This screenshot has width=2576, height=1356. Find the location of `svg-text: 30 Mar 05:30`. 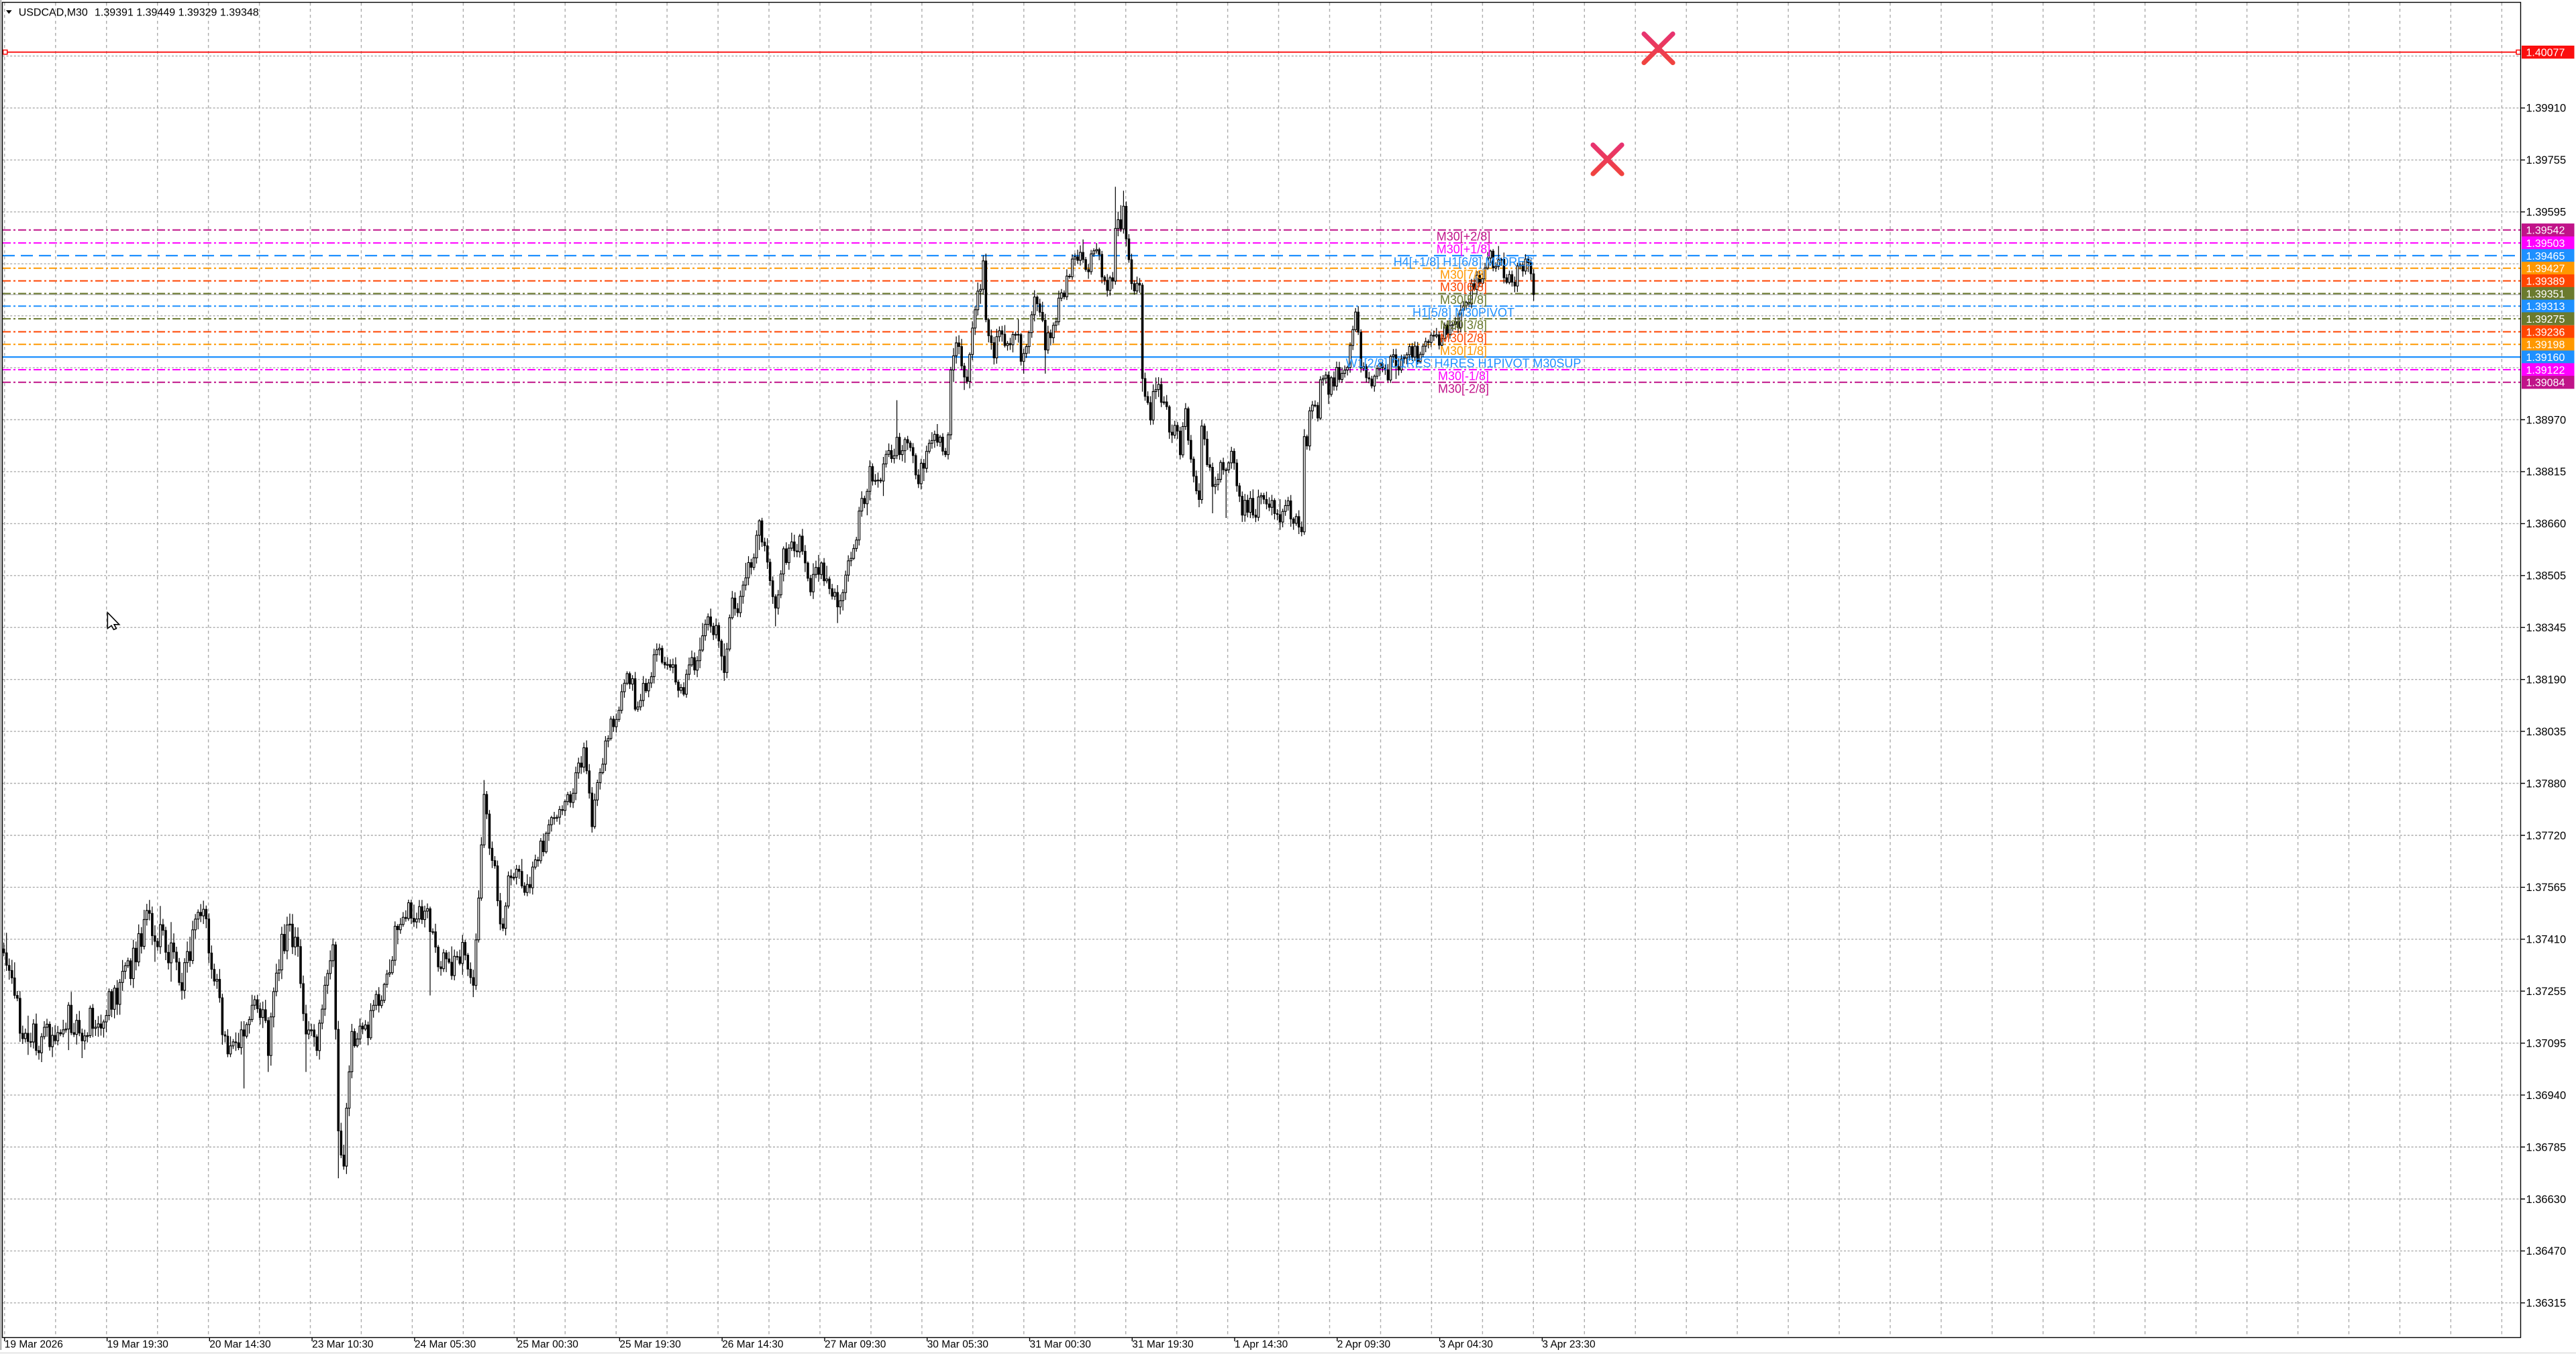

svg-text: 30 Mar 05:30 is located at coordinates (958, 1345).